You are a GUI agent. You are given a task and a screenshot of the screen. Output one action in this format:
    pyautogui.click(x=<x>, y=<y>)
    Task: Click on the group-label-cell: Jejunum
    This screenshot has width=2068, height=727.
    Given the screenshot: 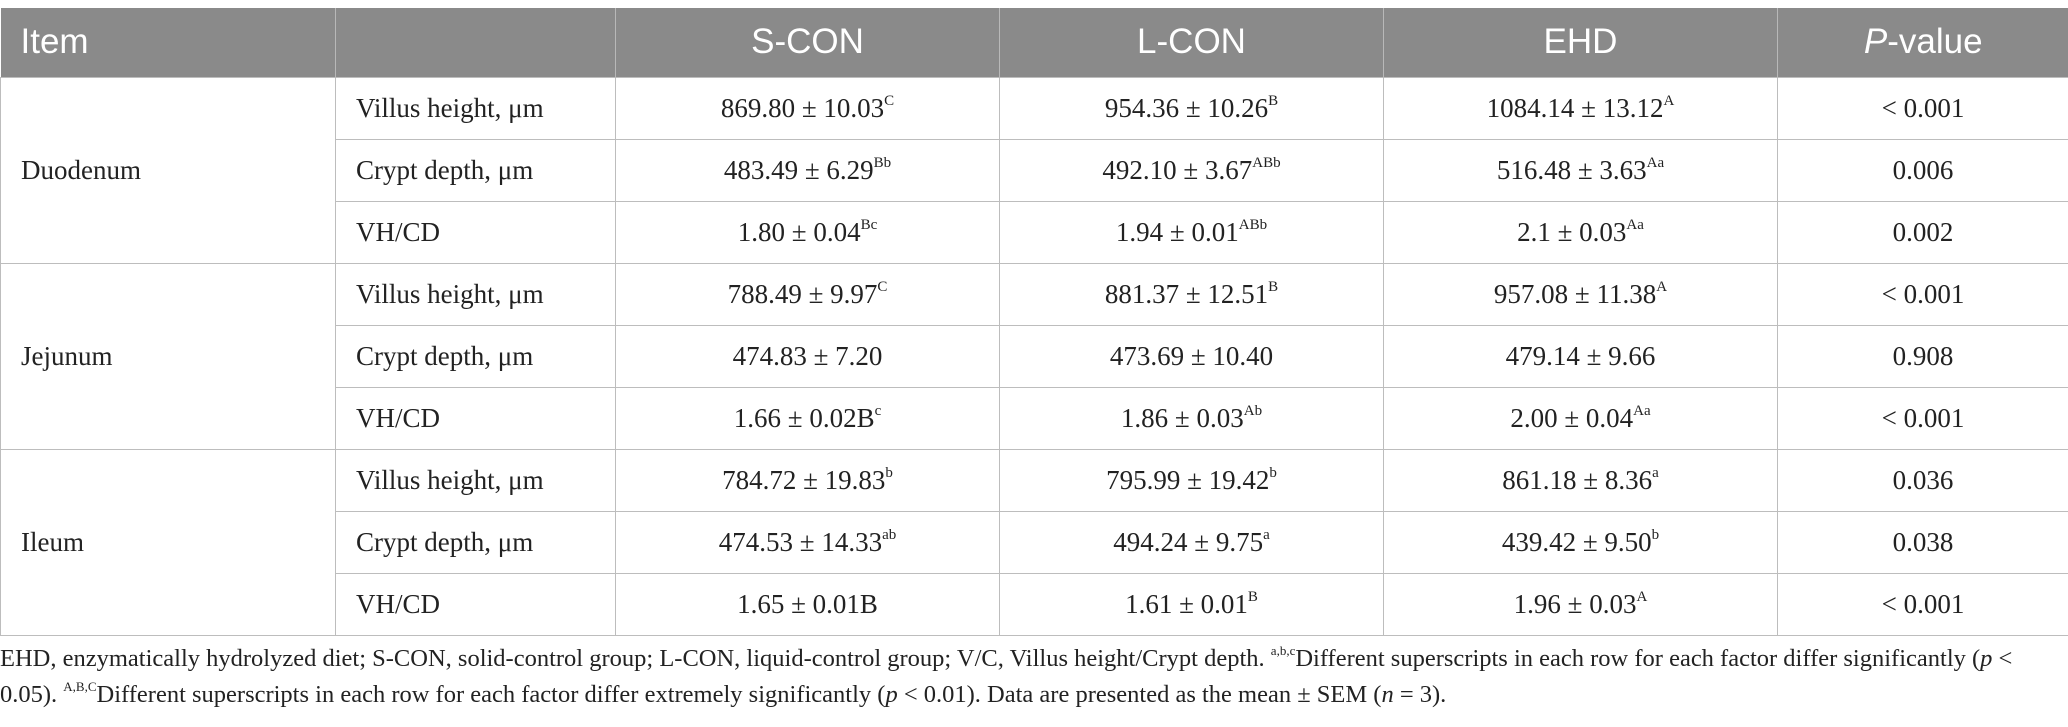 What is the action you would take?
    pyautogui.click(x=168, y=356)
    